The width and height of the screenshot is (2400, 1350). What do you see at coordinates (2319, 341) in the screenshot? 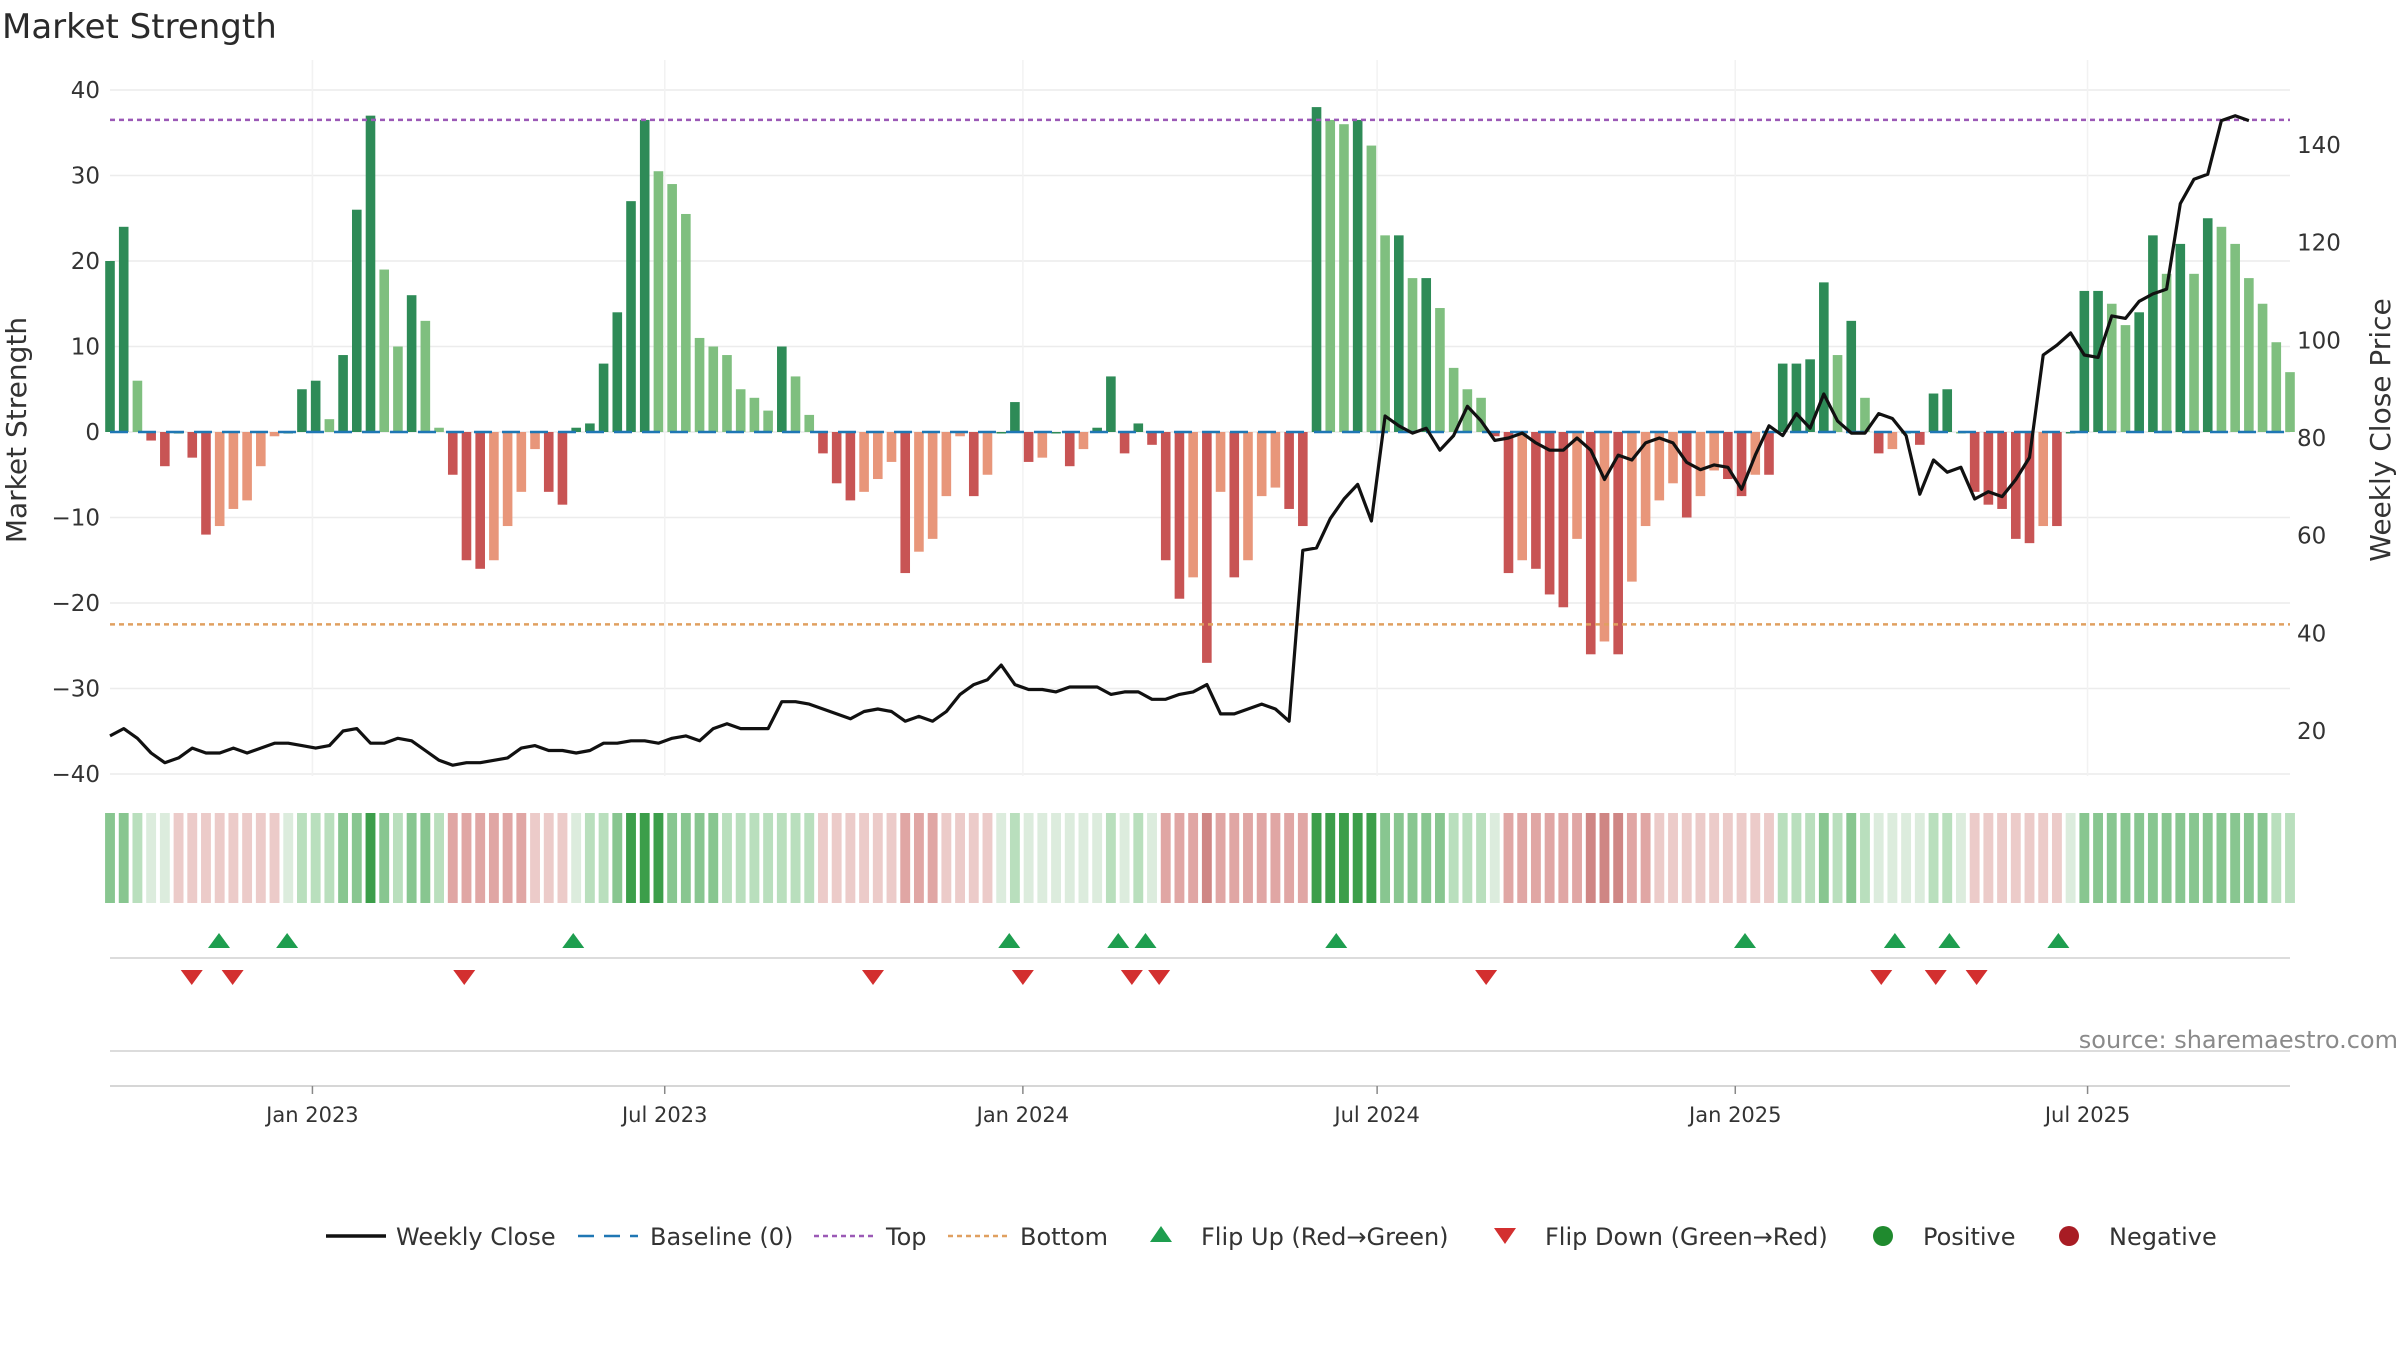
I see `y2-tick-label: 100` at bounding box center [2319, 341].